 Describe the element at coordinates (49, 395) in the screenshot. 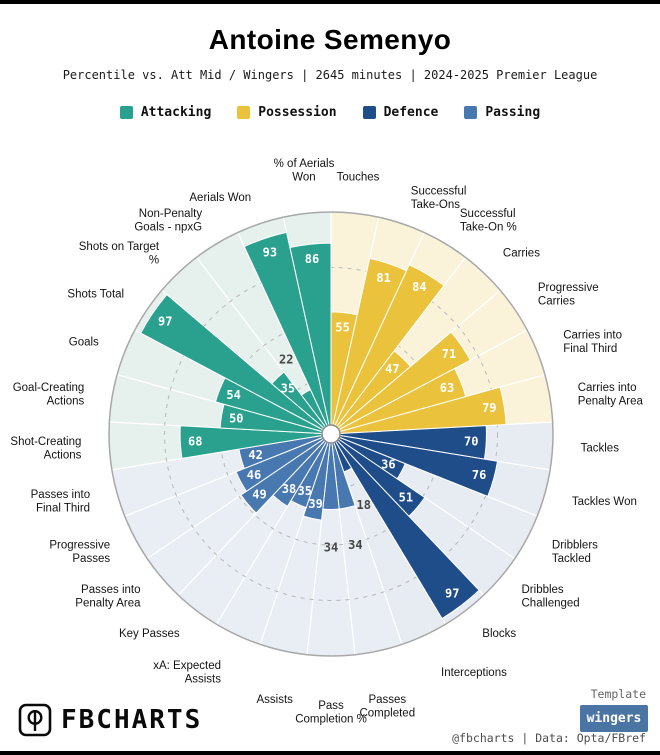

I see `label-goal-creating: Goal-Creating Actions` at that location.